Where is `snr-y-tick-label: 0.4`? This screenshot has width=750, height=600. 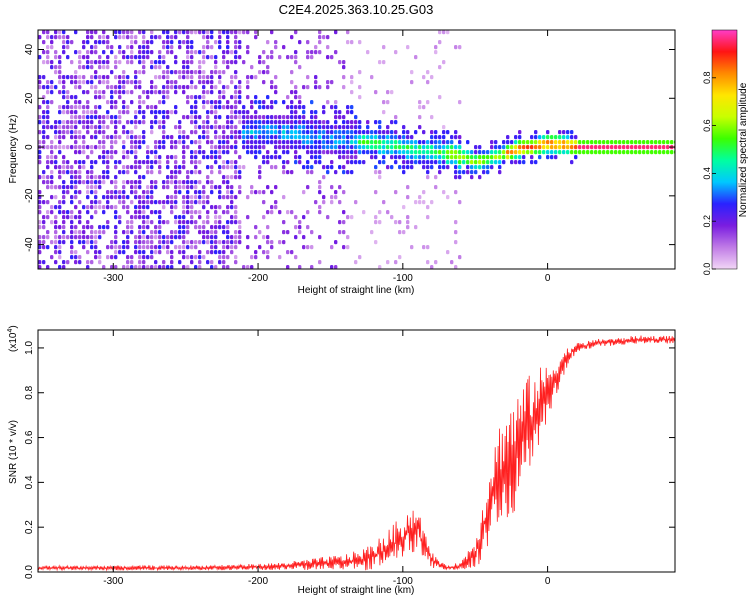 snr-y-tick-label: 0.4 is located at coordinates (29, 482).